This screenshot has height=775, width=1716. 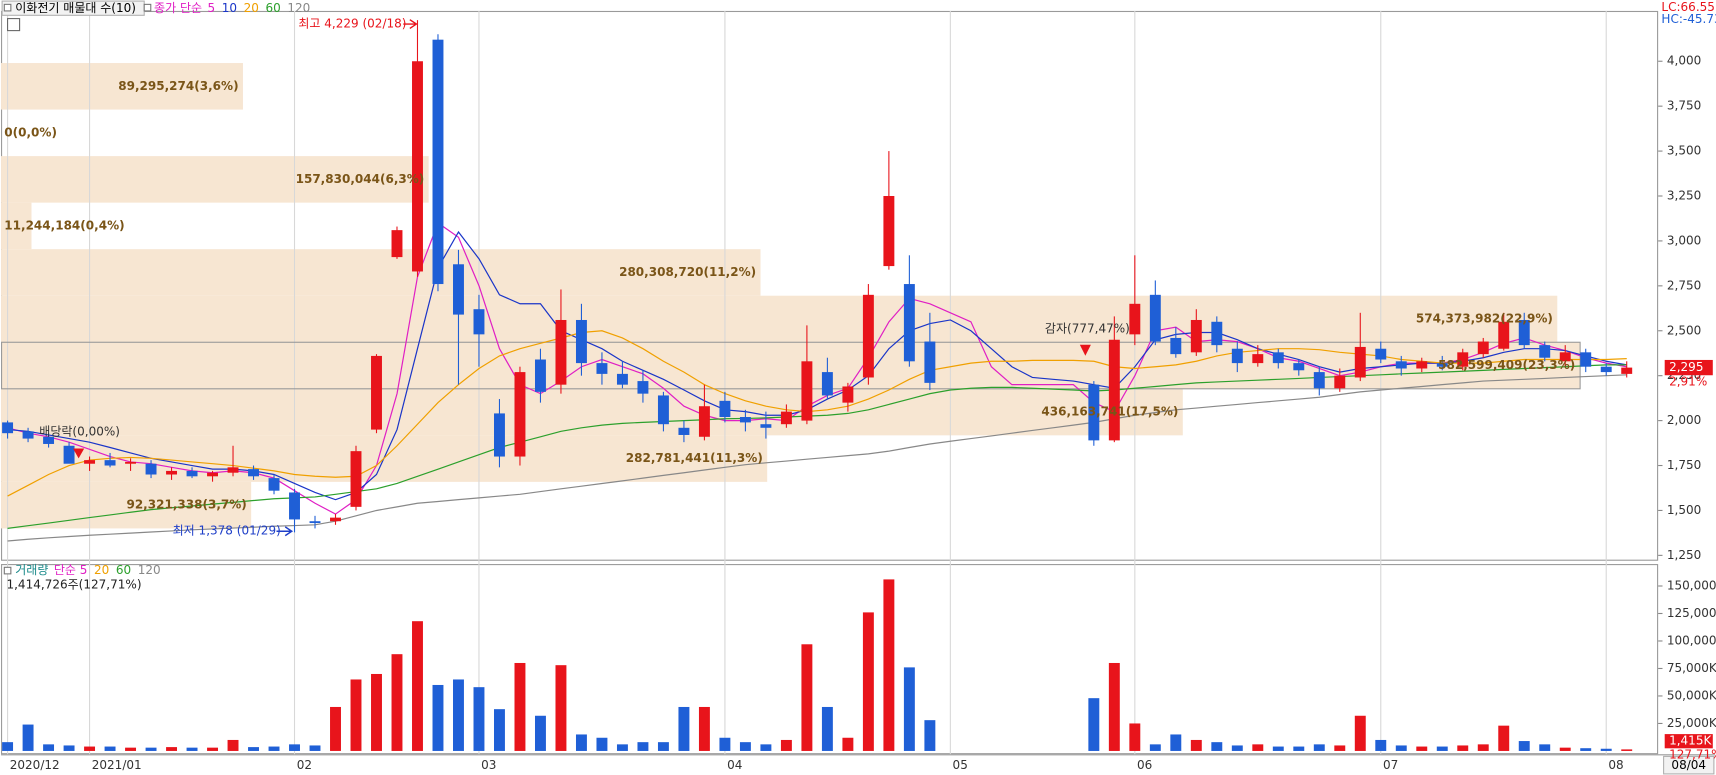 I want to click on x-tick-label: 05, so click(x=960, y=765).